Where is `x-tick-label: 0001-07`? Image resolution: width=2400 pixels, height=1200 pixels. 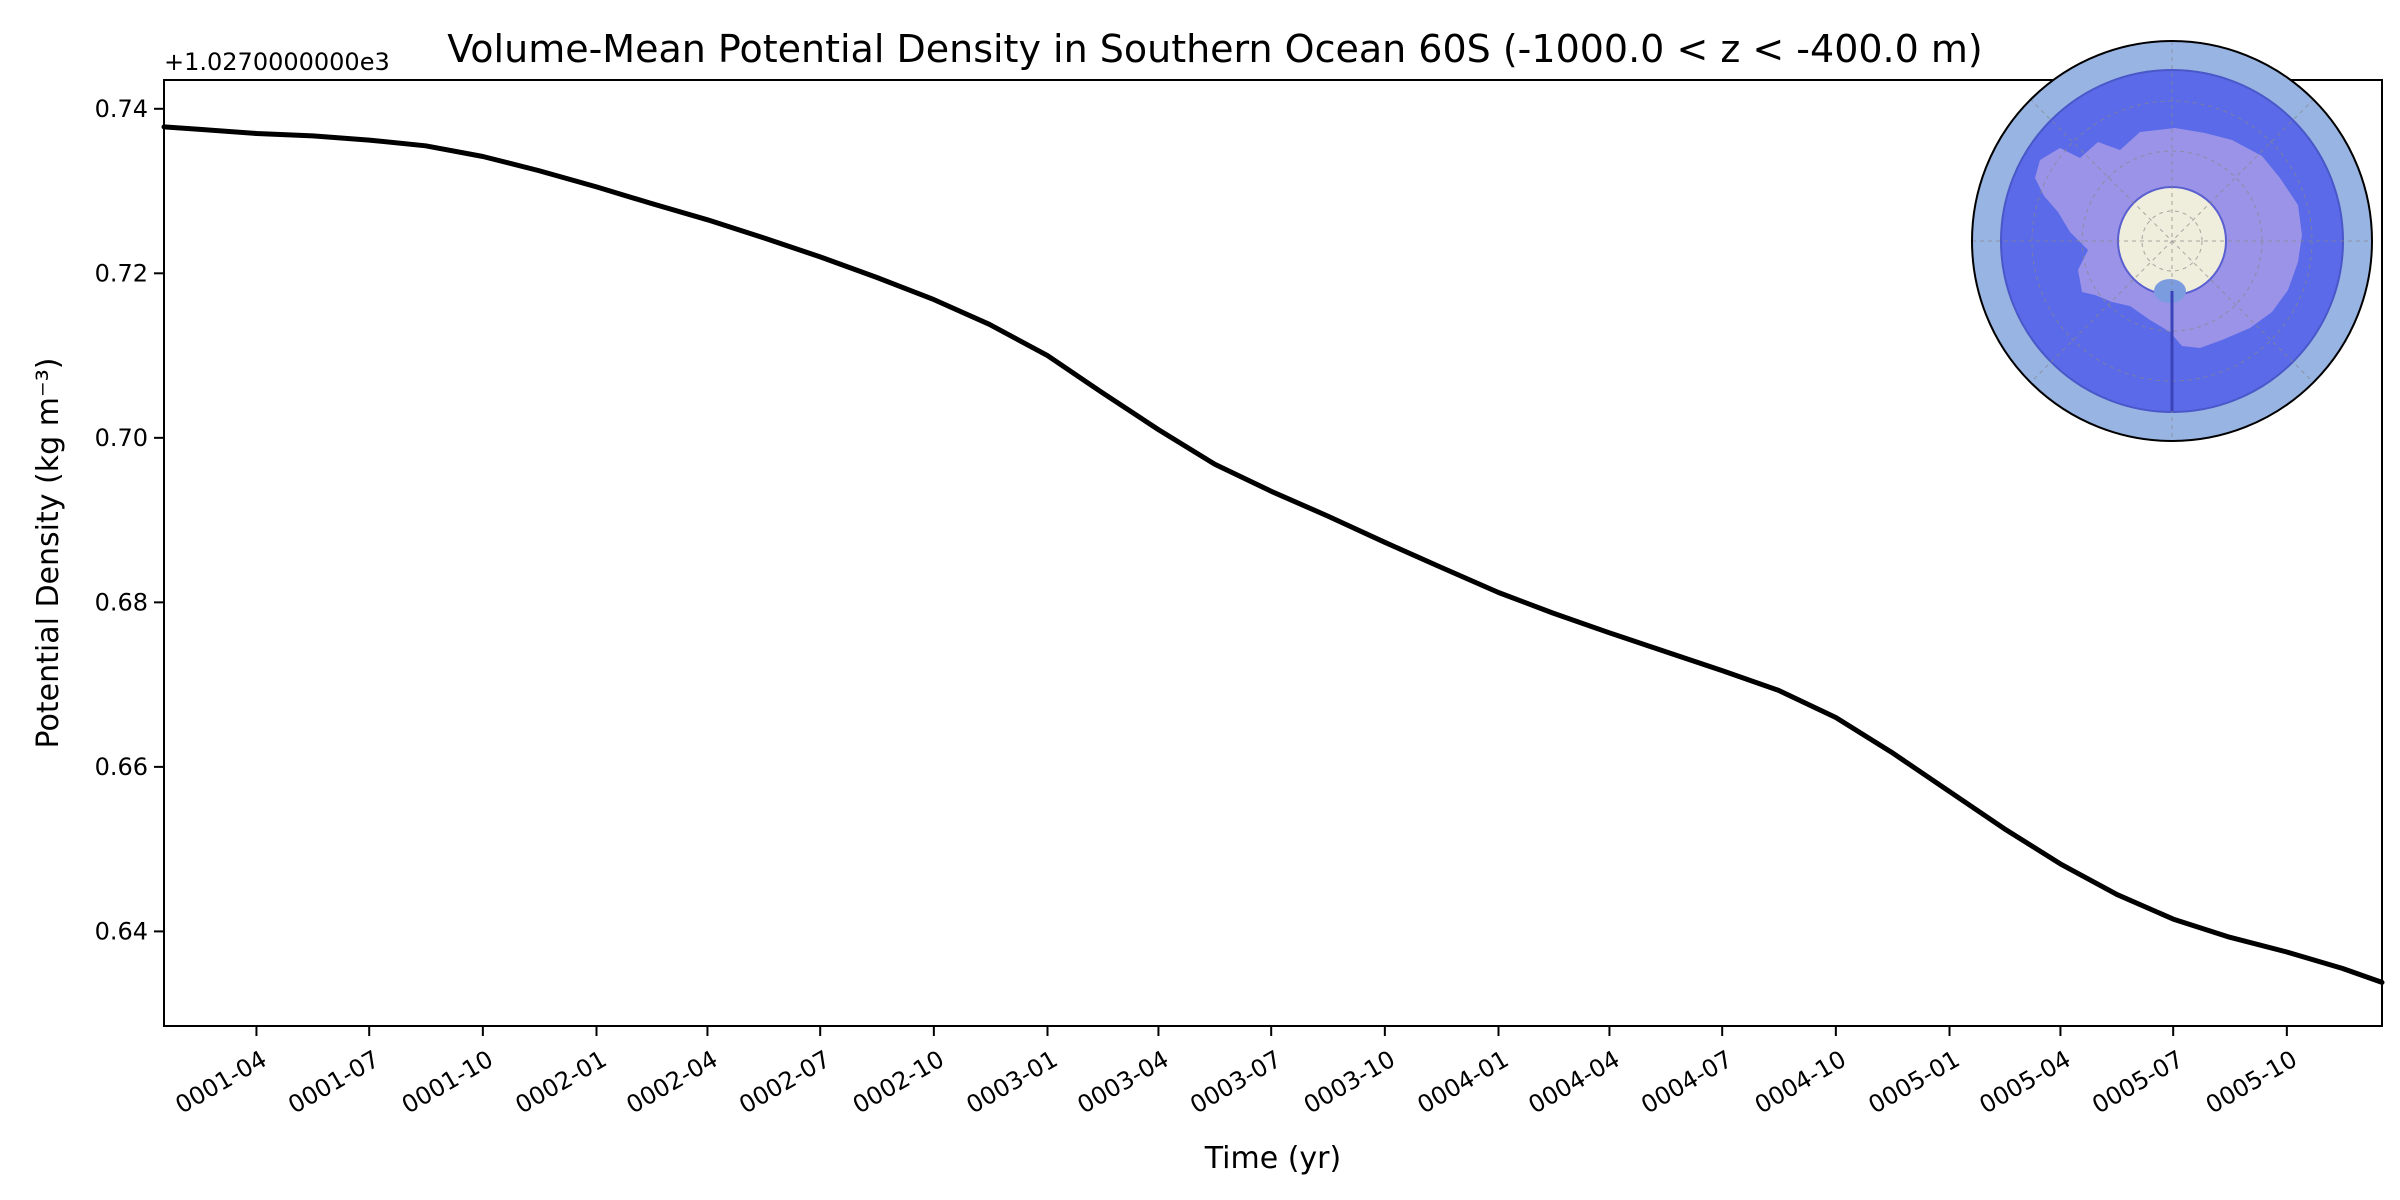
x-tick-label: 0001-07 is located at coordinates (333, 1082).